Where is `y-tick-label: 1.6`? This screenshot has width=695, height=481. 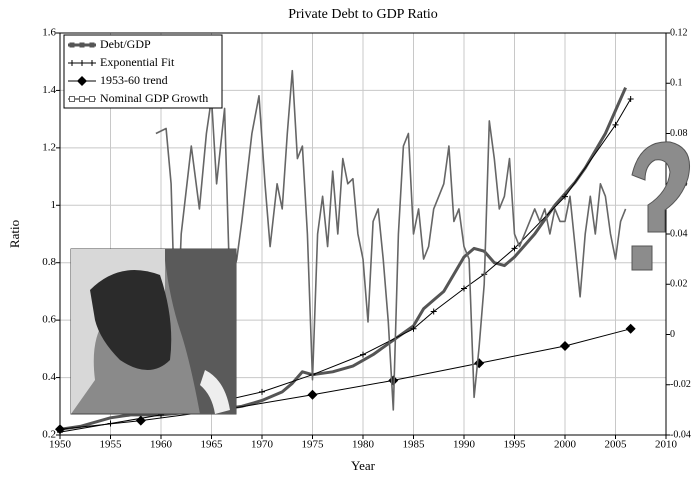
y-tick-label: 1.6 is located at coordinates (49, 33).